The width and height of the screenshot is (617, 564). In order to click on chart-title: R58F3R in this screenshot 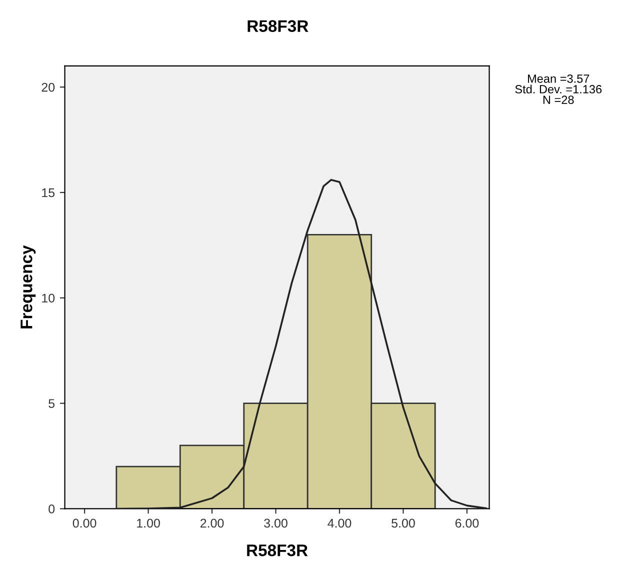, I will do `click(278, 26)`.